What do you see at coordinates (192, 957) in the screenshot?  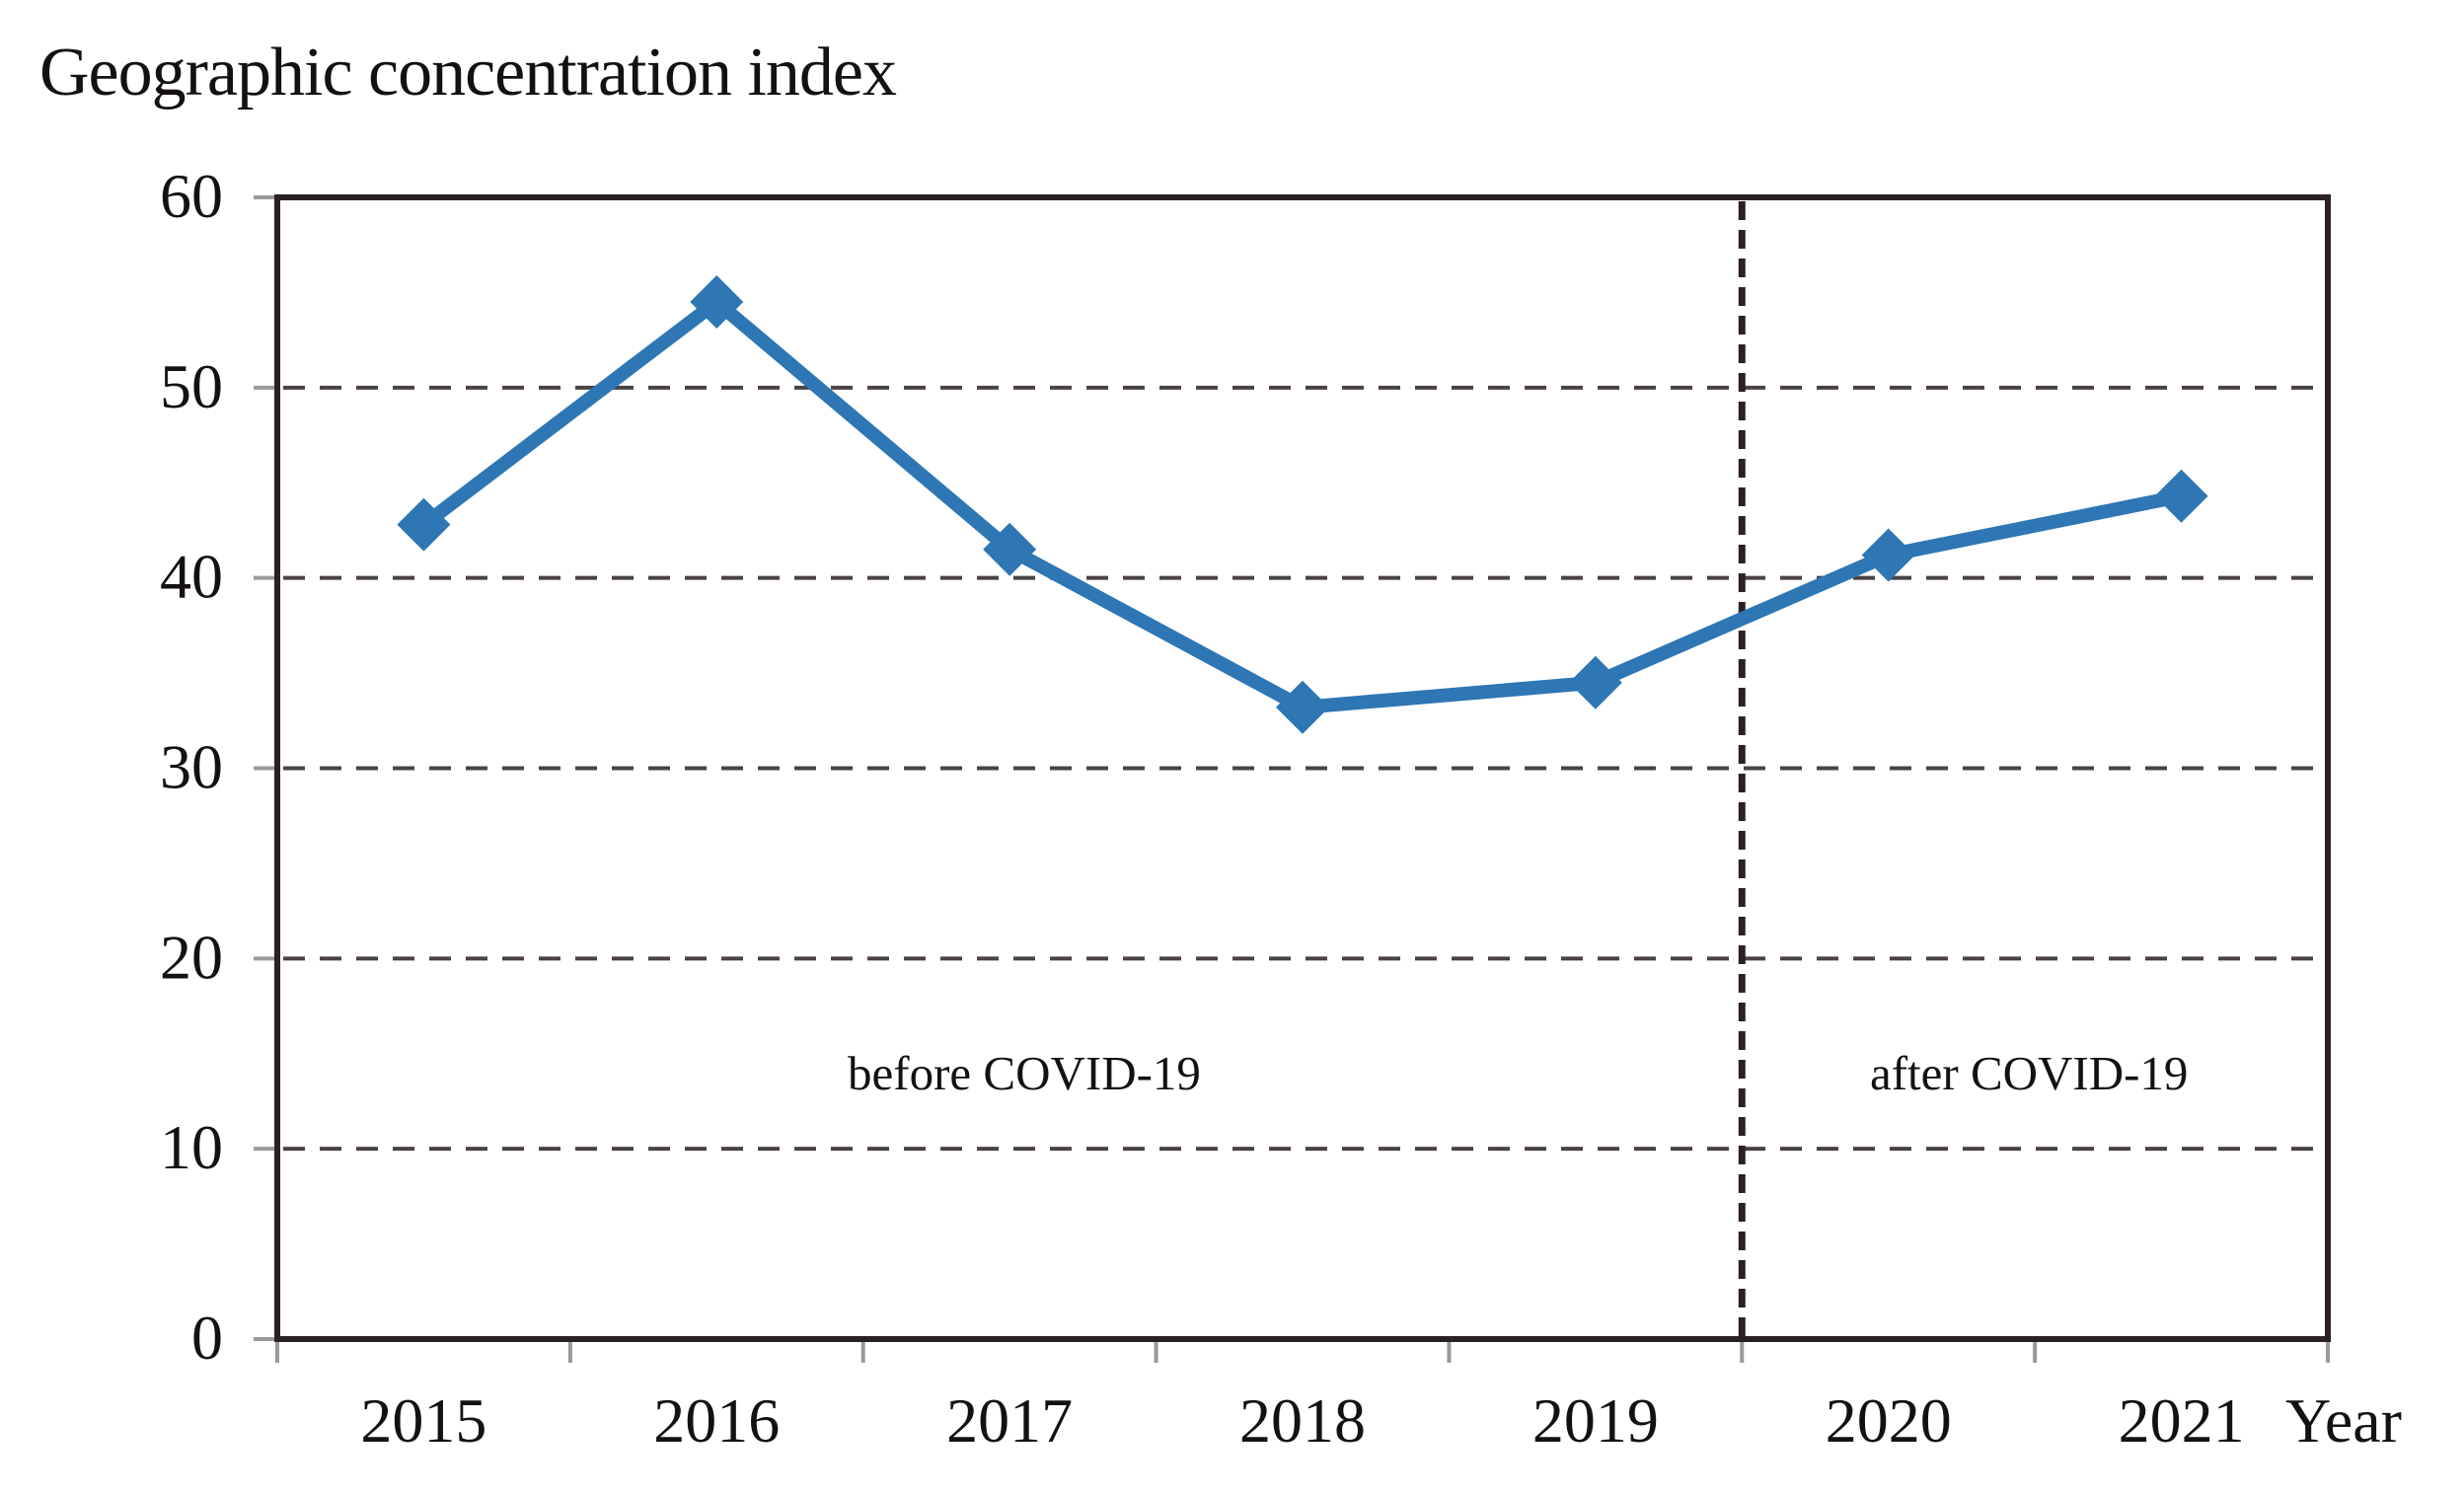 I see `y-tick-label-20: 20` at bounding box center [192, 957].